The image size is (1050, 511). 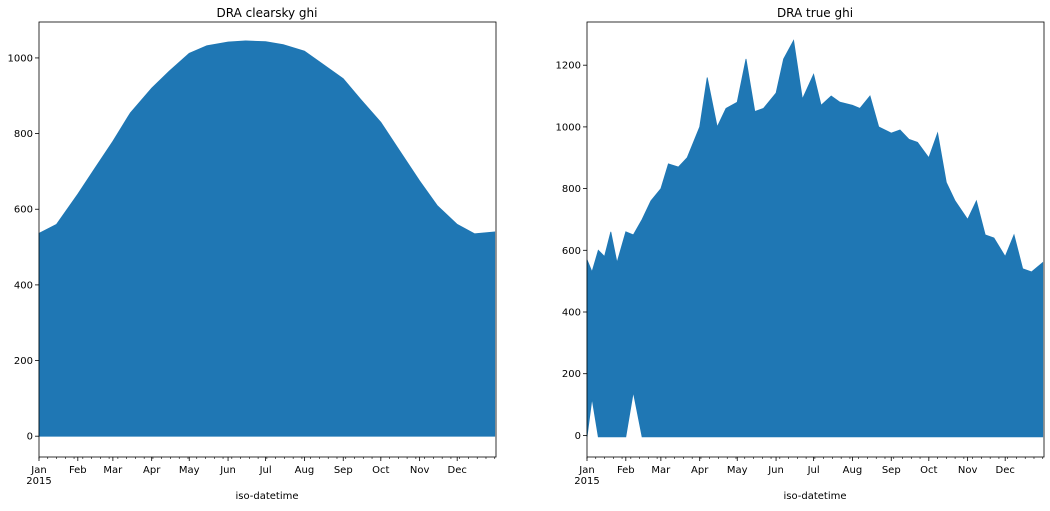 What do you see at coordinates (568, 66) in the screenshot?
I see `y-tick-label: 1200` at bounding box center [568, 66].